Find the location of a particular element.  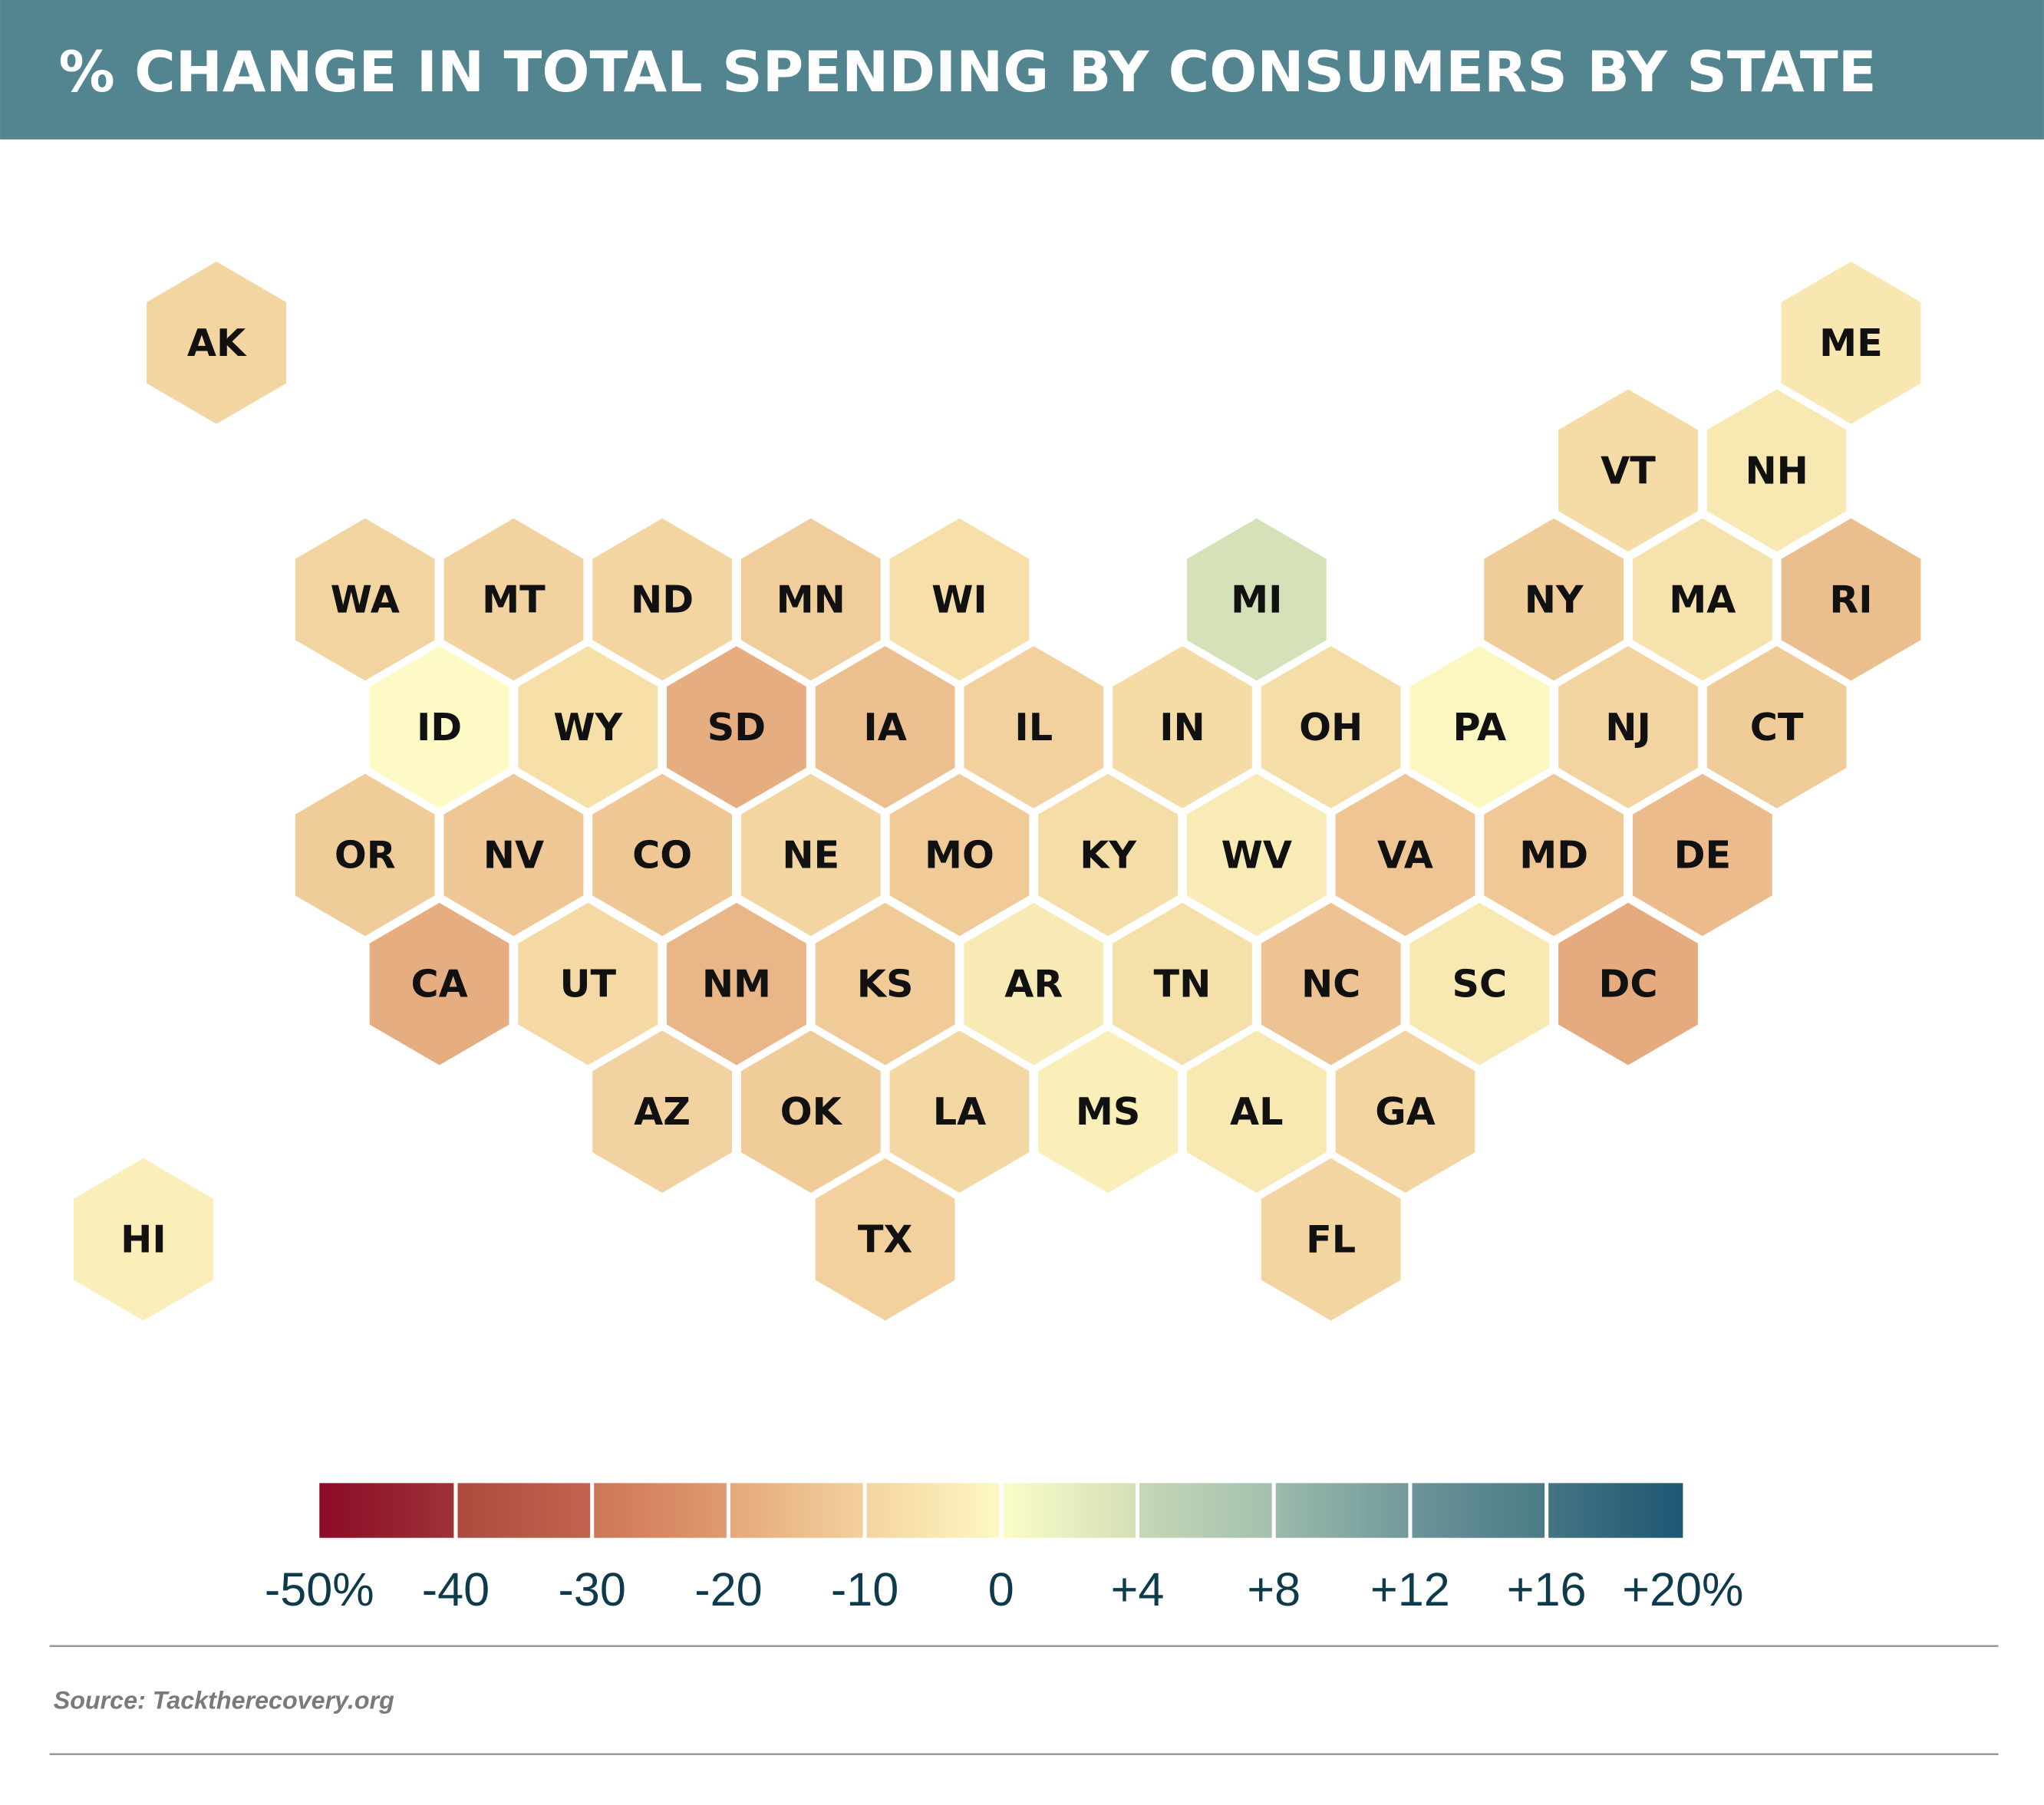

state-az: AZ is located at coordinates (662, 1111).